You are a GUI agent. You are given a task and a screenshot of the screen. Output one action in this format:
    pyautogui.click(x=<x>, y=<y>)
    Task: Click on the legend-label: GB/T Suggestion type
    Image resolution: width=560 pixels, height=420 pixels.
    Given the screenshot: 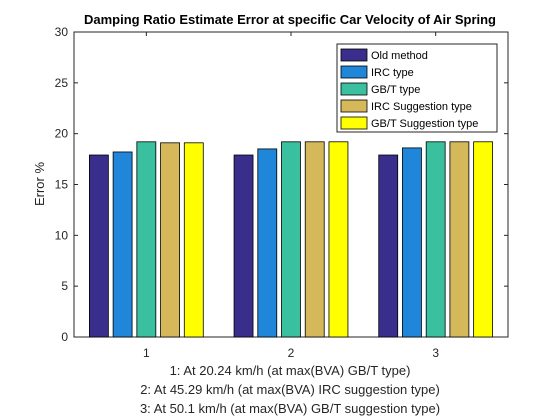 What is the action you would take?
    pyautogui.click(x=424, y=124)
    